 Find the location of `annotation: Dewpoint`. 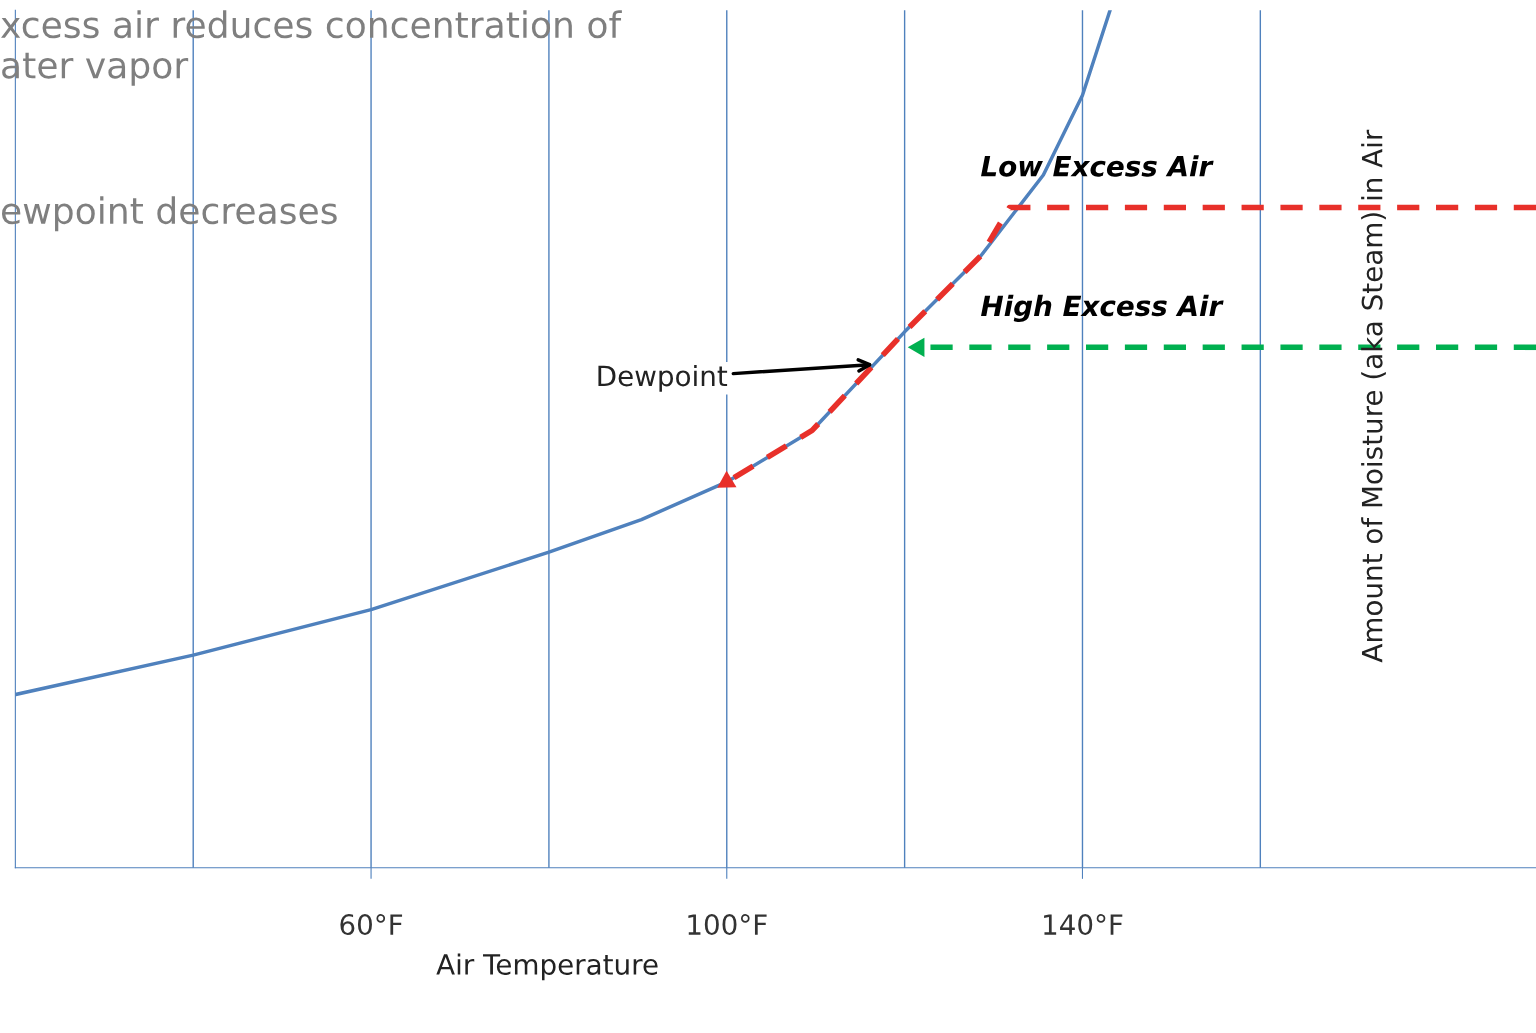

annotation: Dewpoint is located at coordinates (663, 378).